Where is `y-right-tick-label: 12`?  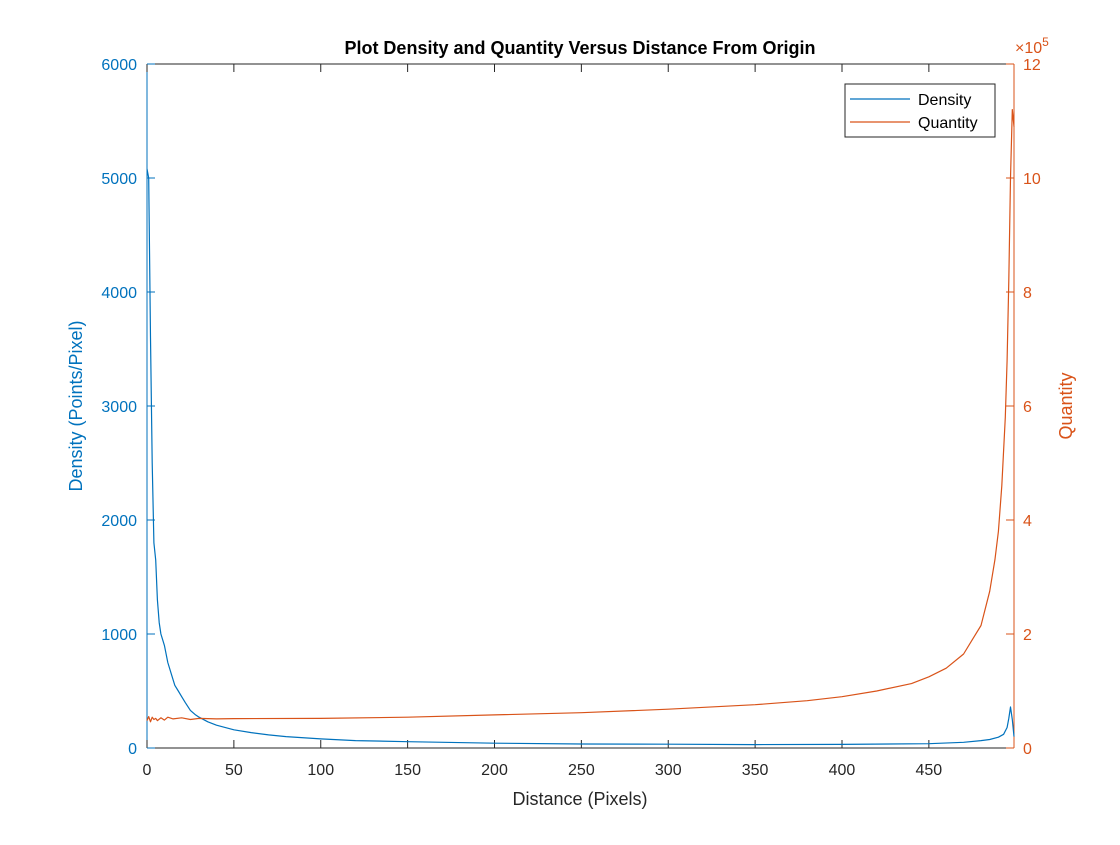
y-right-tick-label: 12 is located at coordinates (1032, 65).